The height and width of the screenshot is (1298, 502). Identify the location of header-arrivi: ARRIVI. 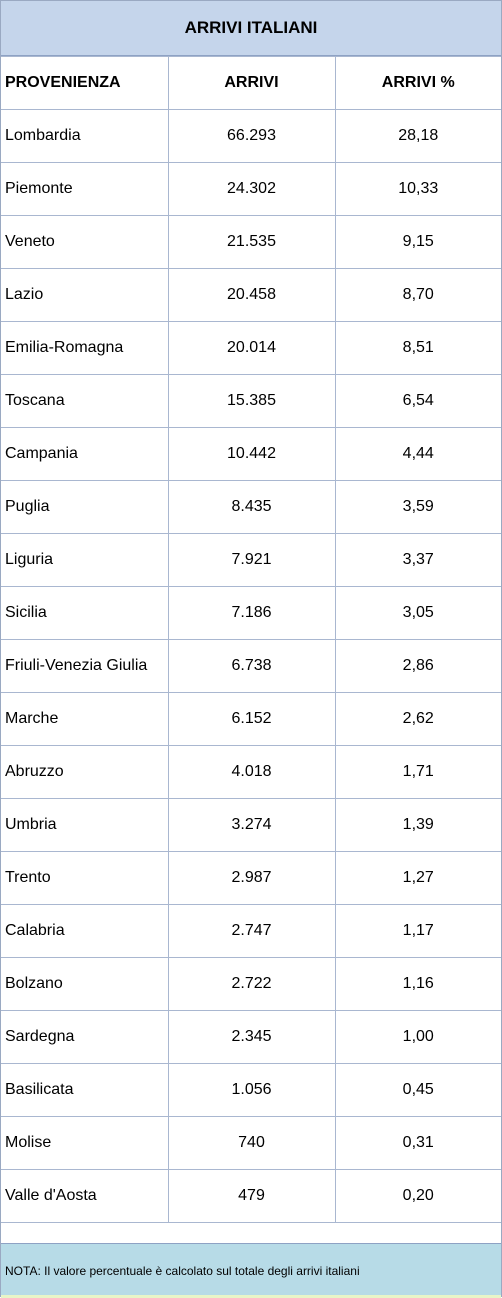
(252, 83).